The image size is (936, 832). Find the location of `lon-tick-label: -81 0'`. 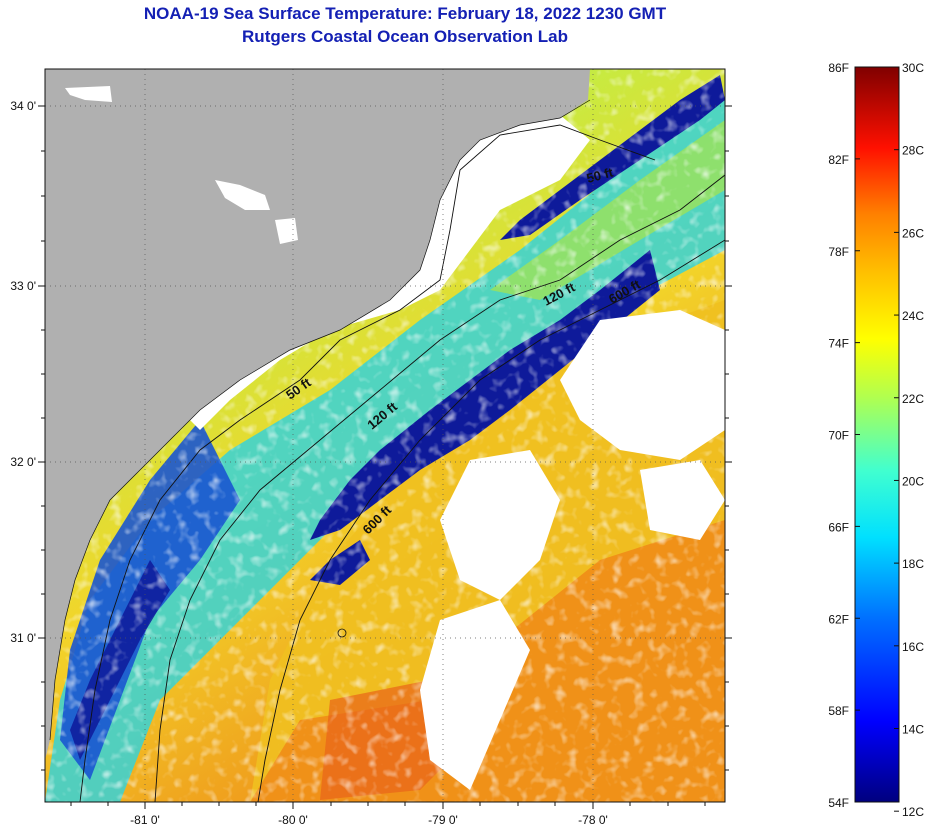

lon-tick-label: -81 0' is located at coordinates (145, 820).